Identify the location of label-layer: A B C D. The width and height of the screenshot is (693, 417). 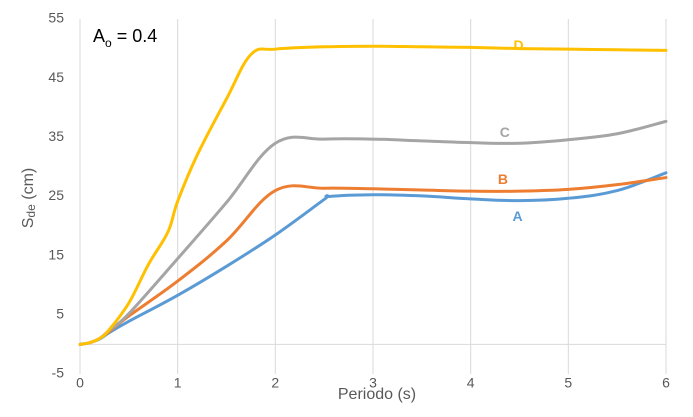
(511, 130).